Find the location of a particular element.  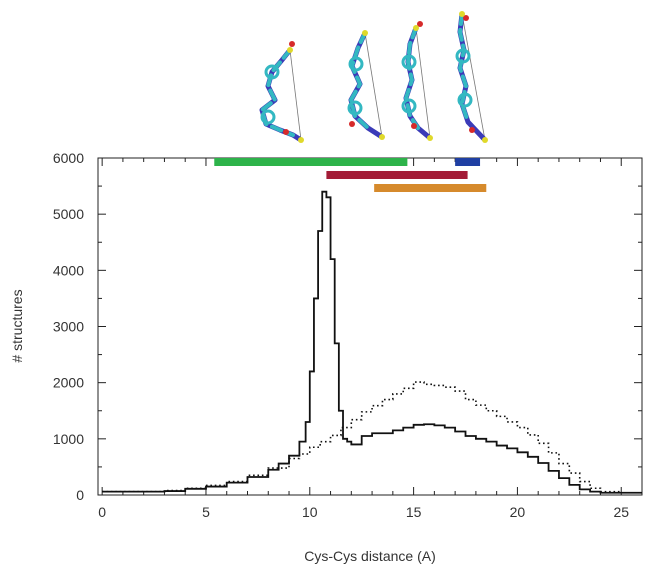

structure-fully-extended-icon is located at coordinates (471, 77).